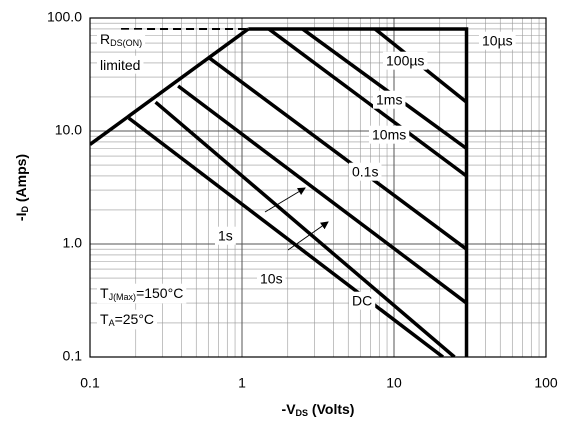  I want to click on annotation-after: =25°C, so click(134, 319).